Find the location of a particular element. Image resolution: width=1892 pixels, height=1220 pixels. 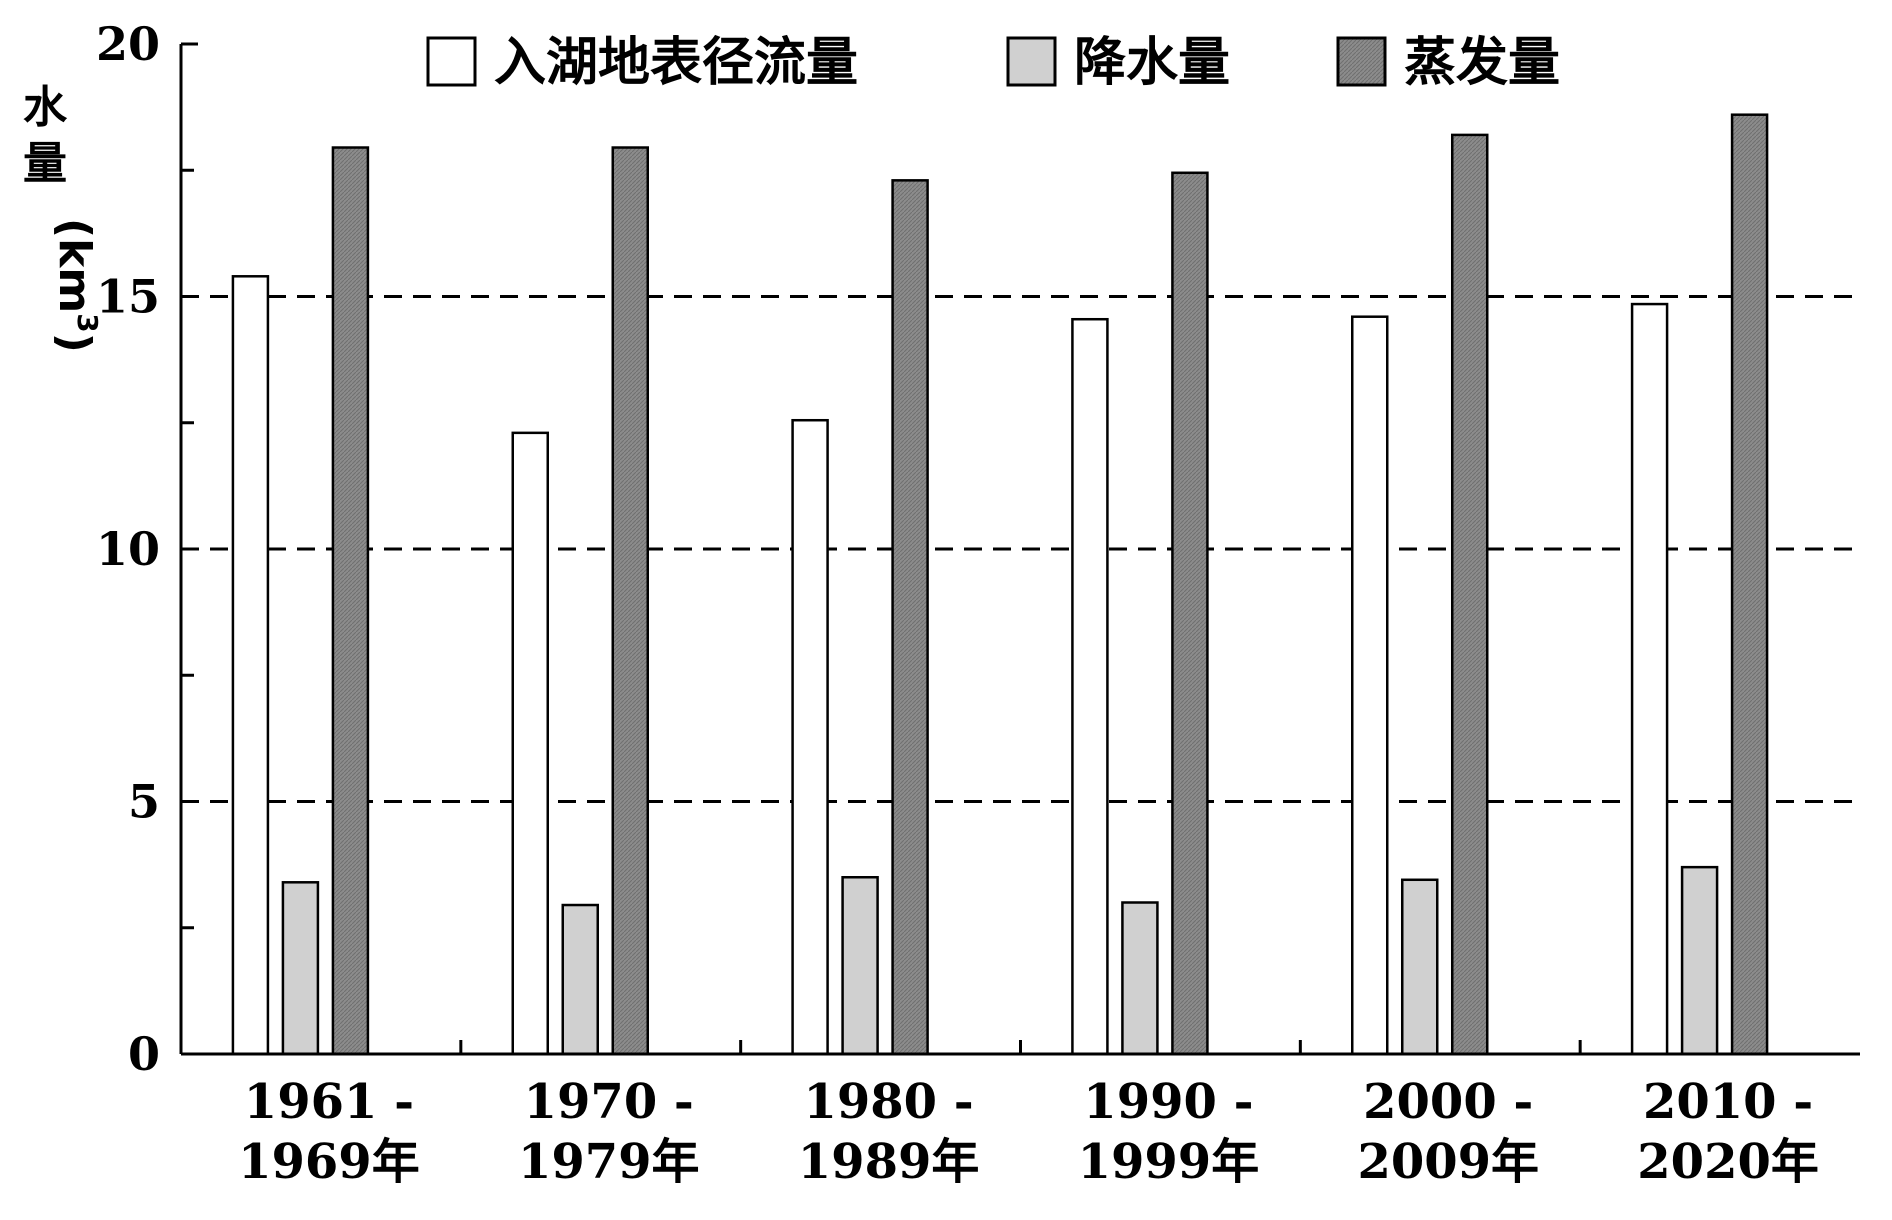

y-axis-label: 水量 (km3) is located at coordinates (63, 217).